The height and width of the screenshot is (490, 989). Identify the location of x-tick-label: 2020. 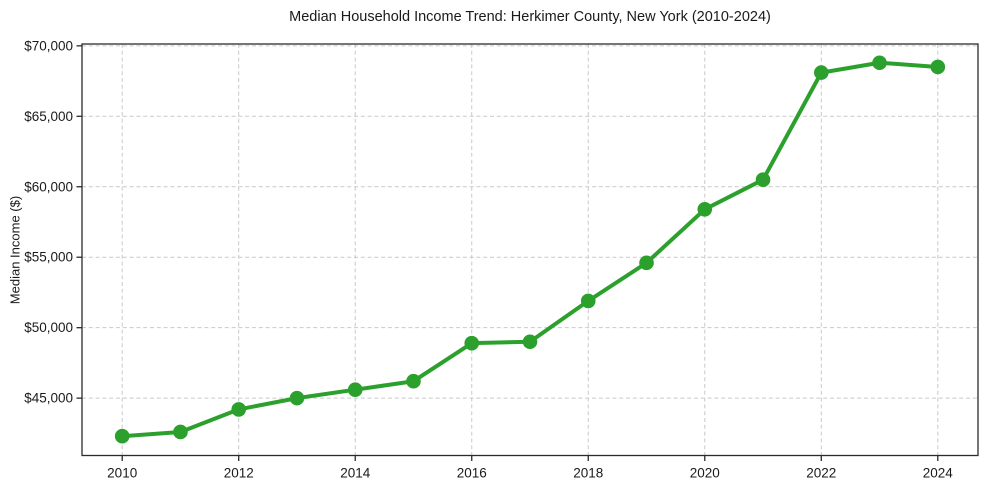
(705, 473).